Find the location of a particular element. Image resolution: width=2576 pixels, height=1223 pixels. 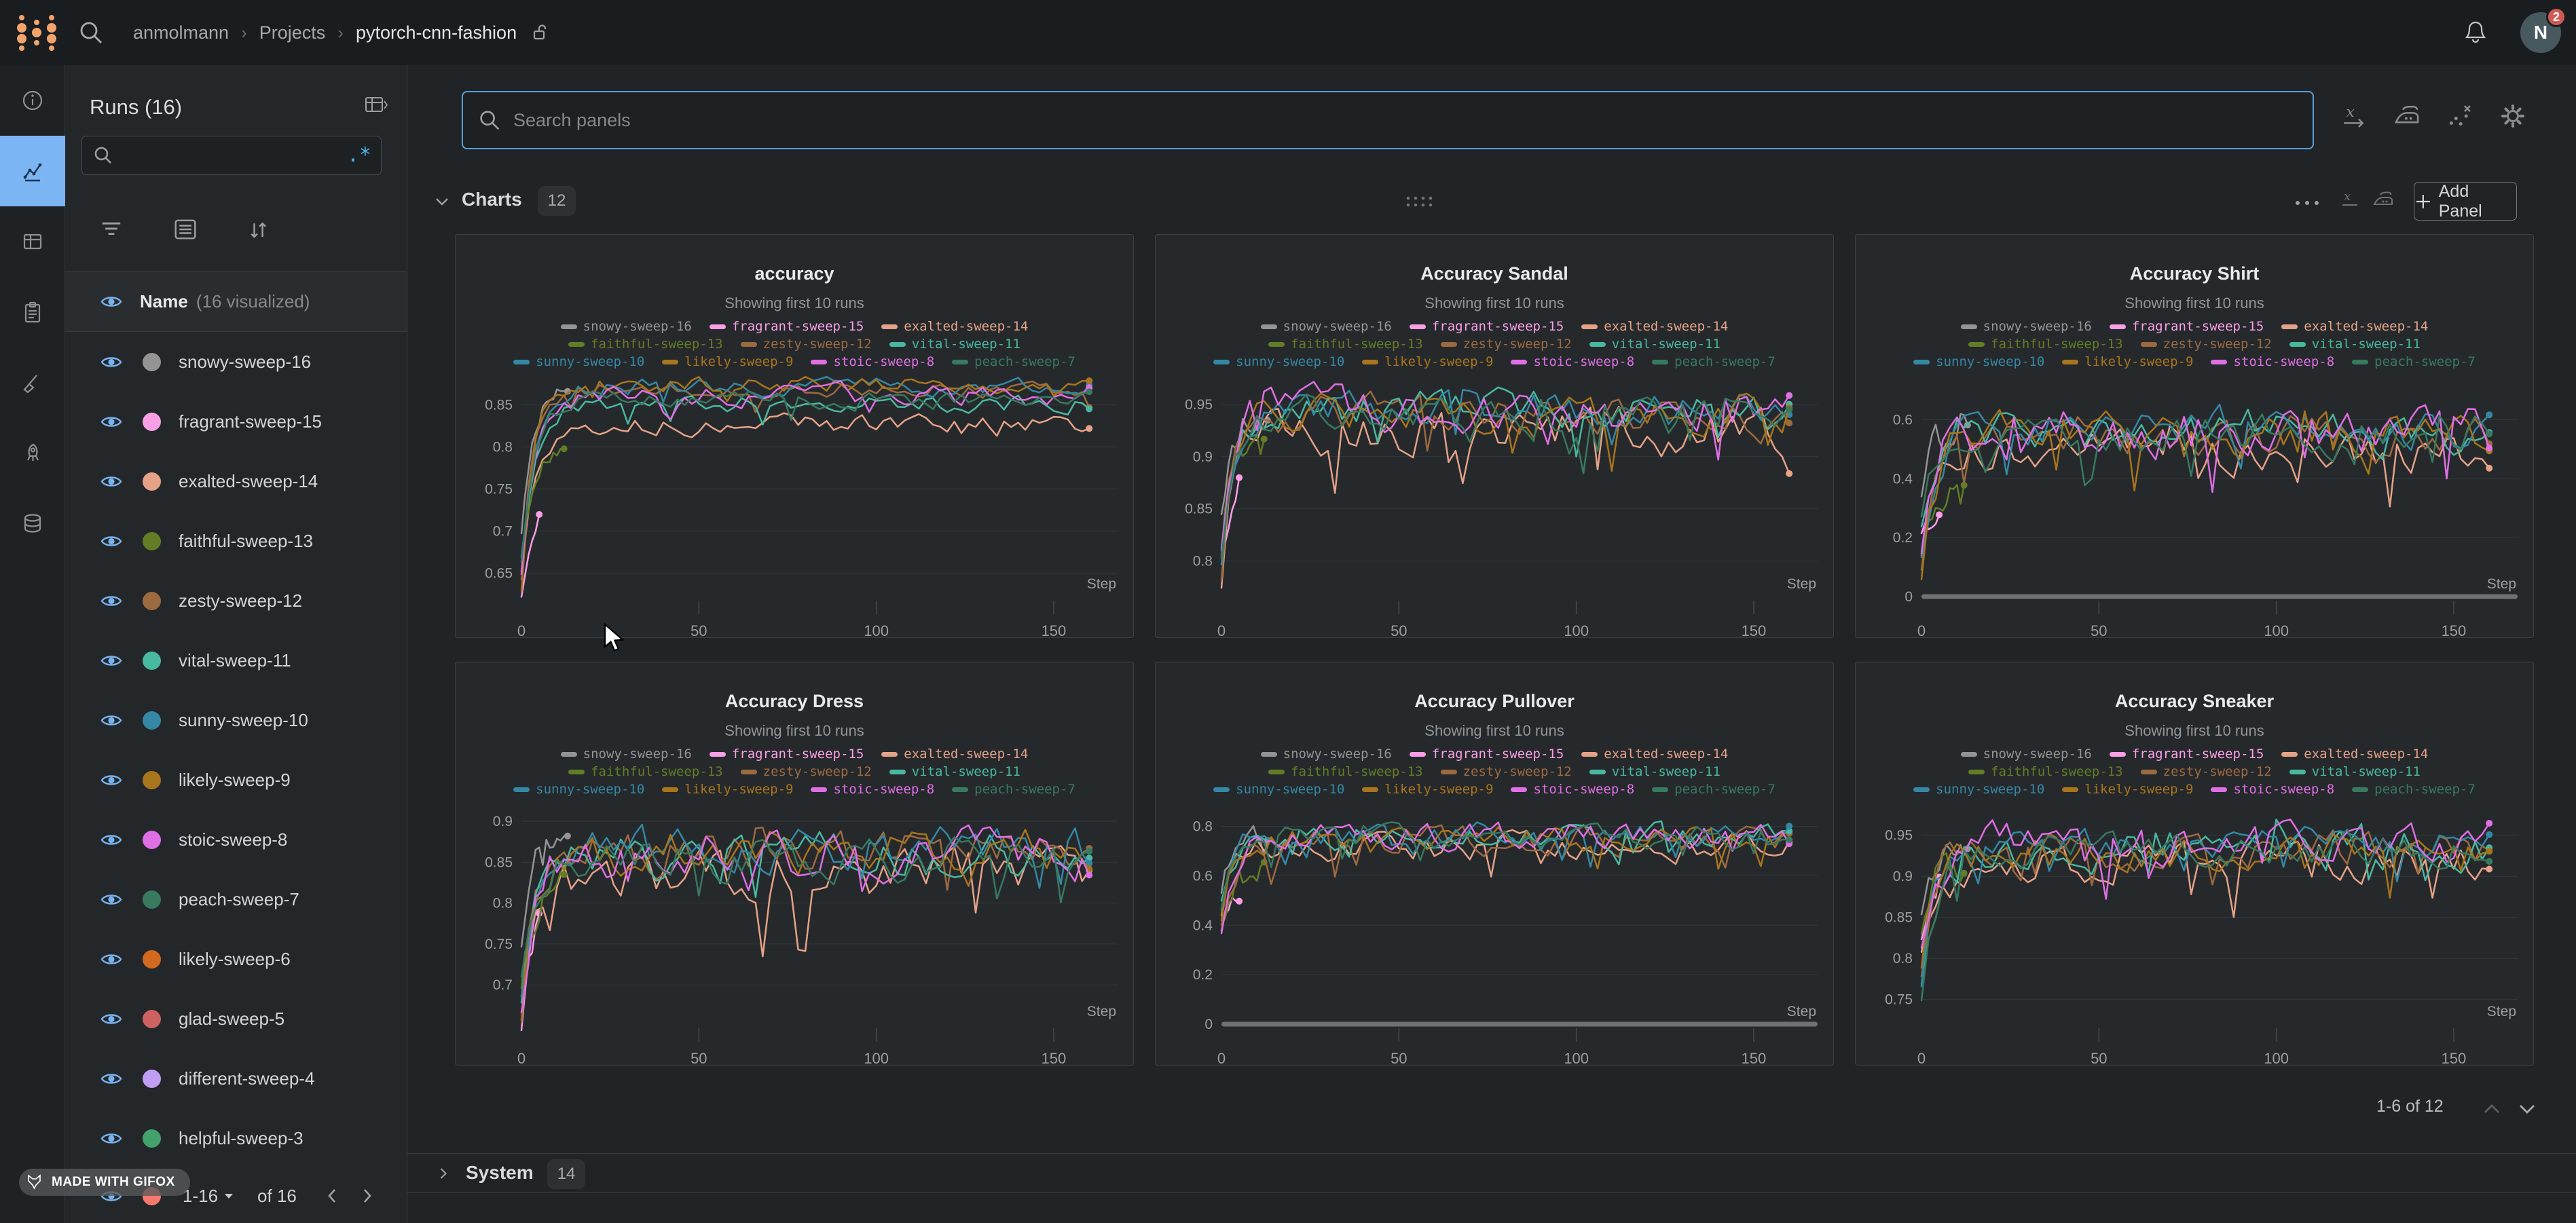

run-row: likely-sweep-6 is located at coordinates (236, 959).